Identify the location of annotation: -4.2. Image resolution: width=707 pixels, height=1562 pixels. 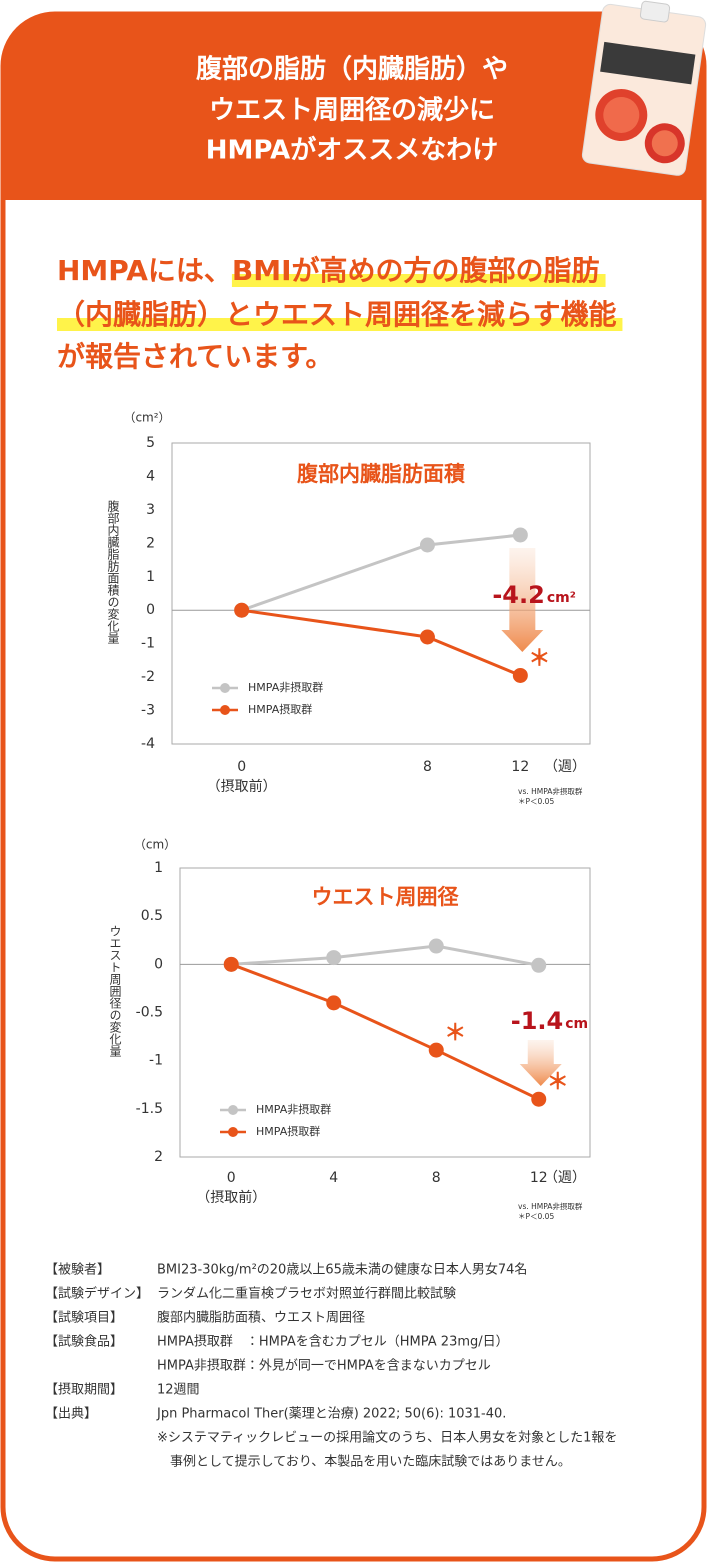
(518, 595).